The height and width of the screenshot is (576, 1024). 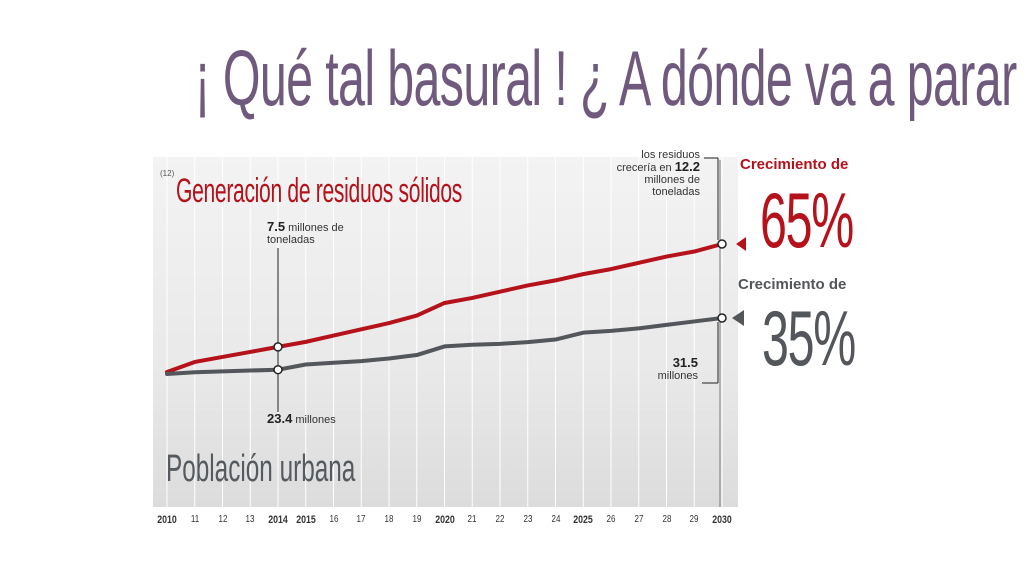 What do you see at coordinates (611, 519) in the screenshot?
I see `x-tick-label: 26` at bounding box center [611, 519].